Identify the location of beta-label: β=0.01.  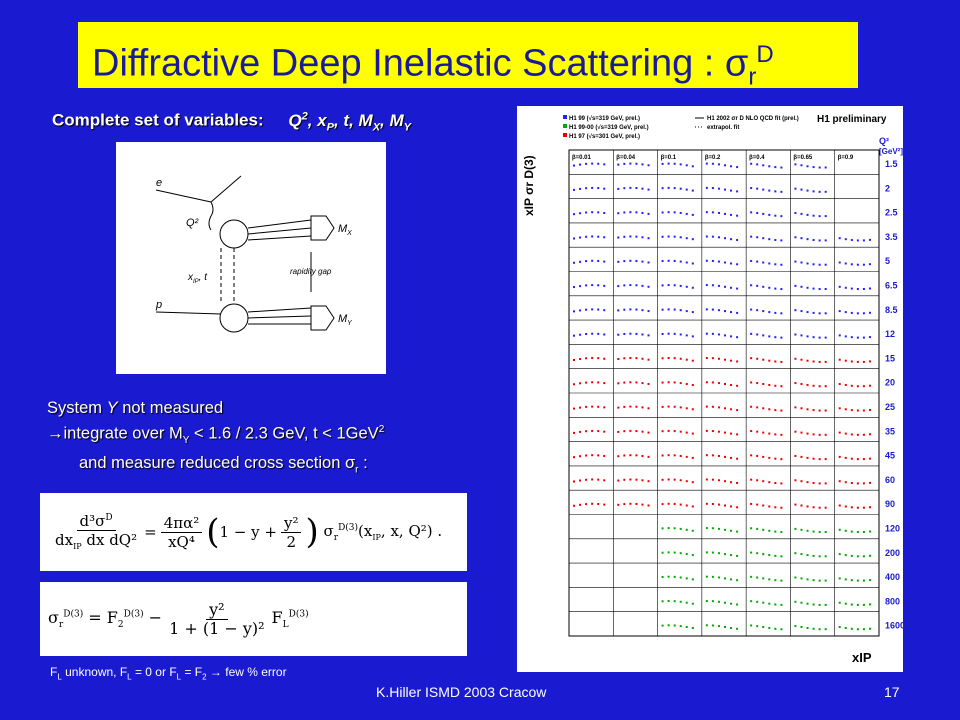
(582, 158).